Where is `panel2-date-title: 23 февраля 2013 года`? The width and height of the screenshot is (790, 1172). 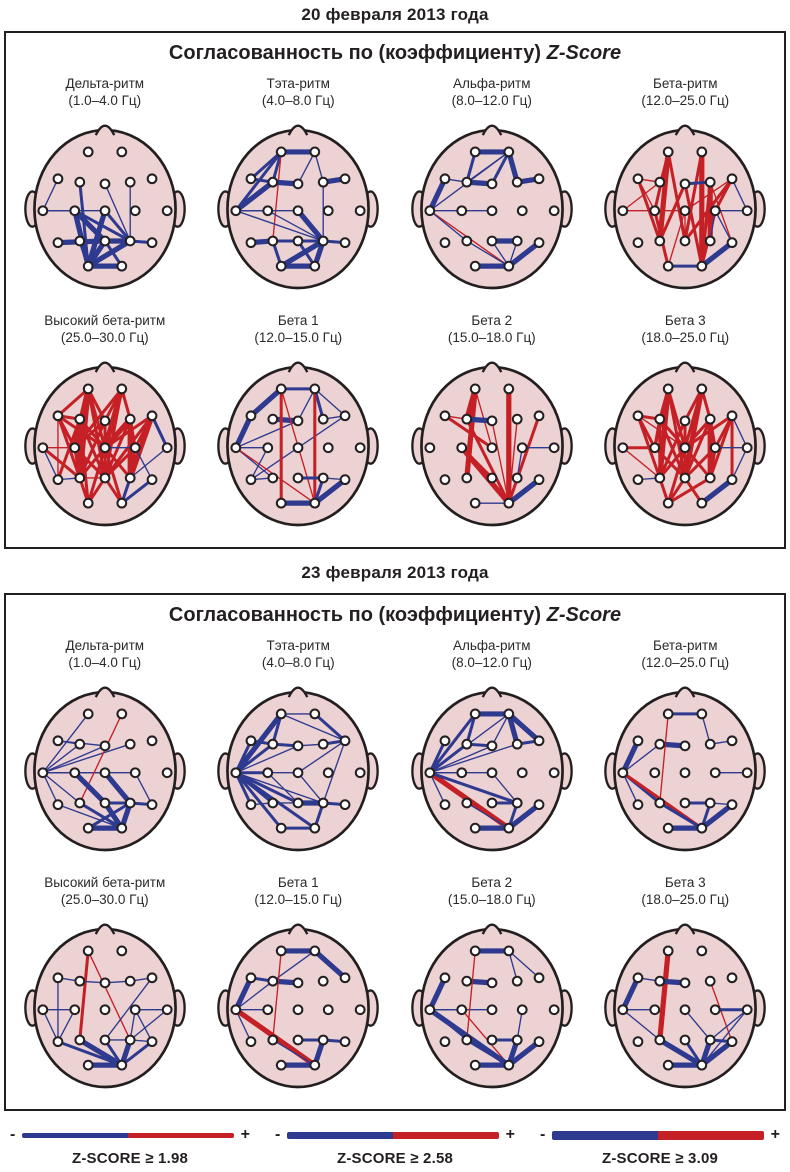 panel2-date-title: 23 февраля 2013 года is located at coordinates (395, 572).